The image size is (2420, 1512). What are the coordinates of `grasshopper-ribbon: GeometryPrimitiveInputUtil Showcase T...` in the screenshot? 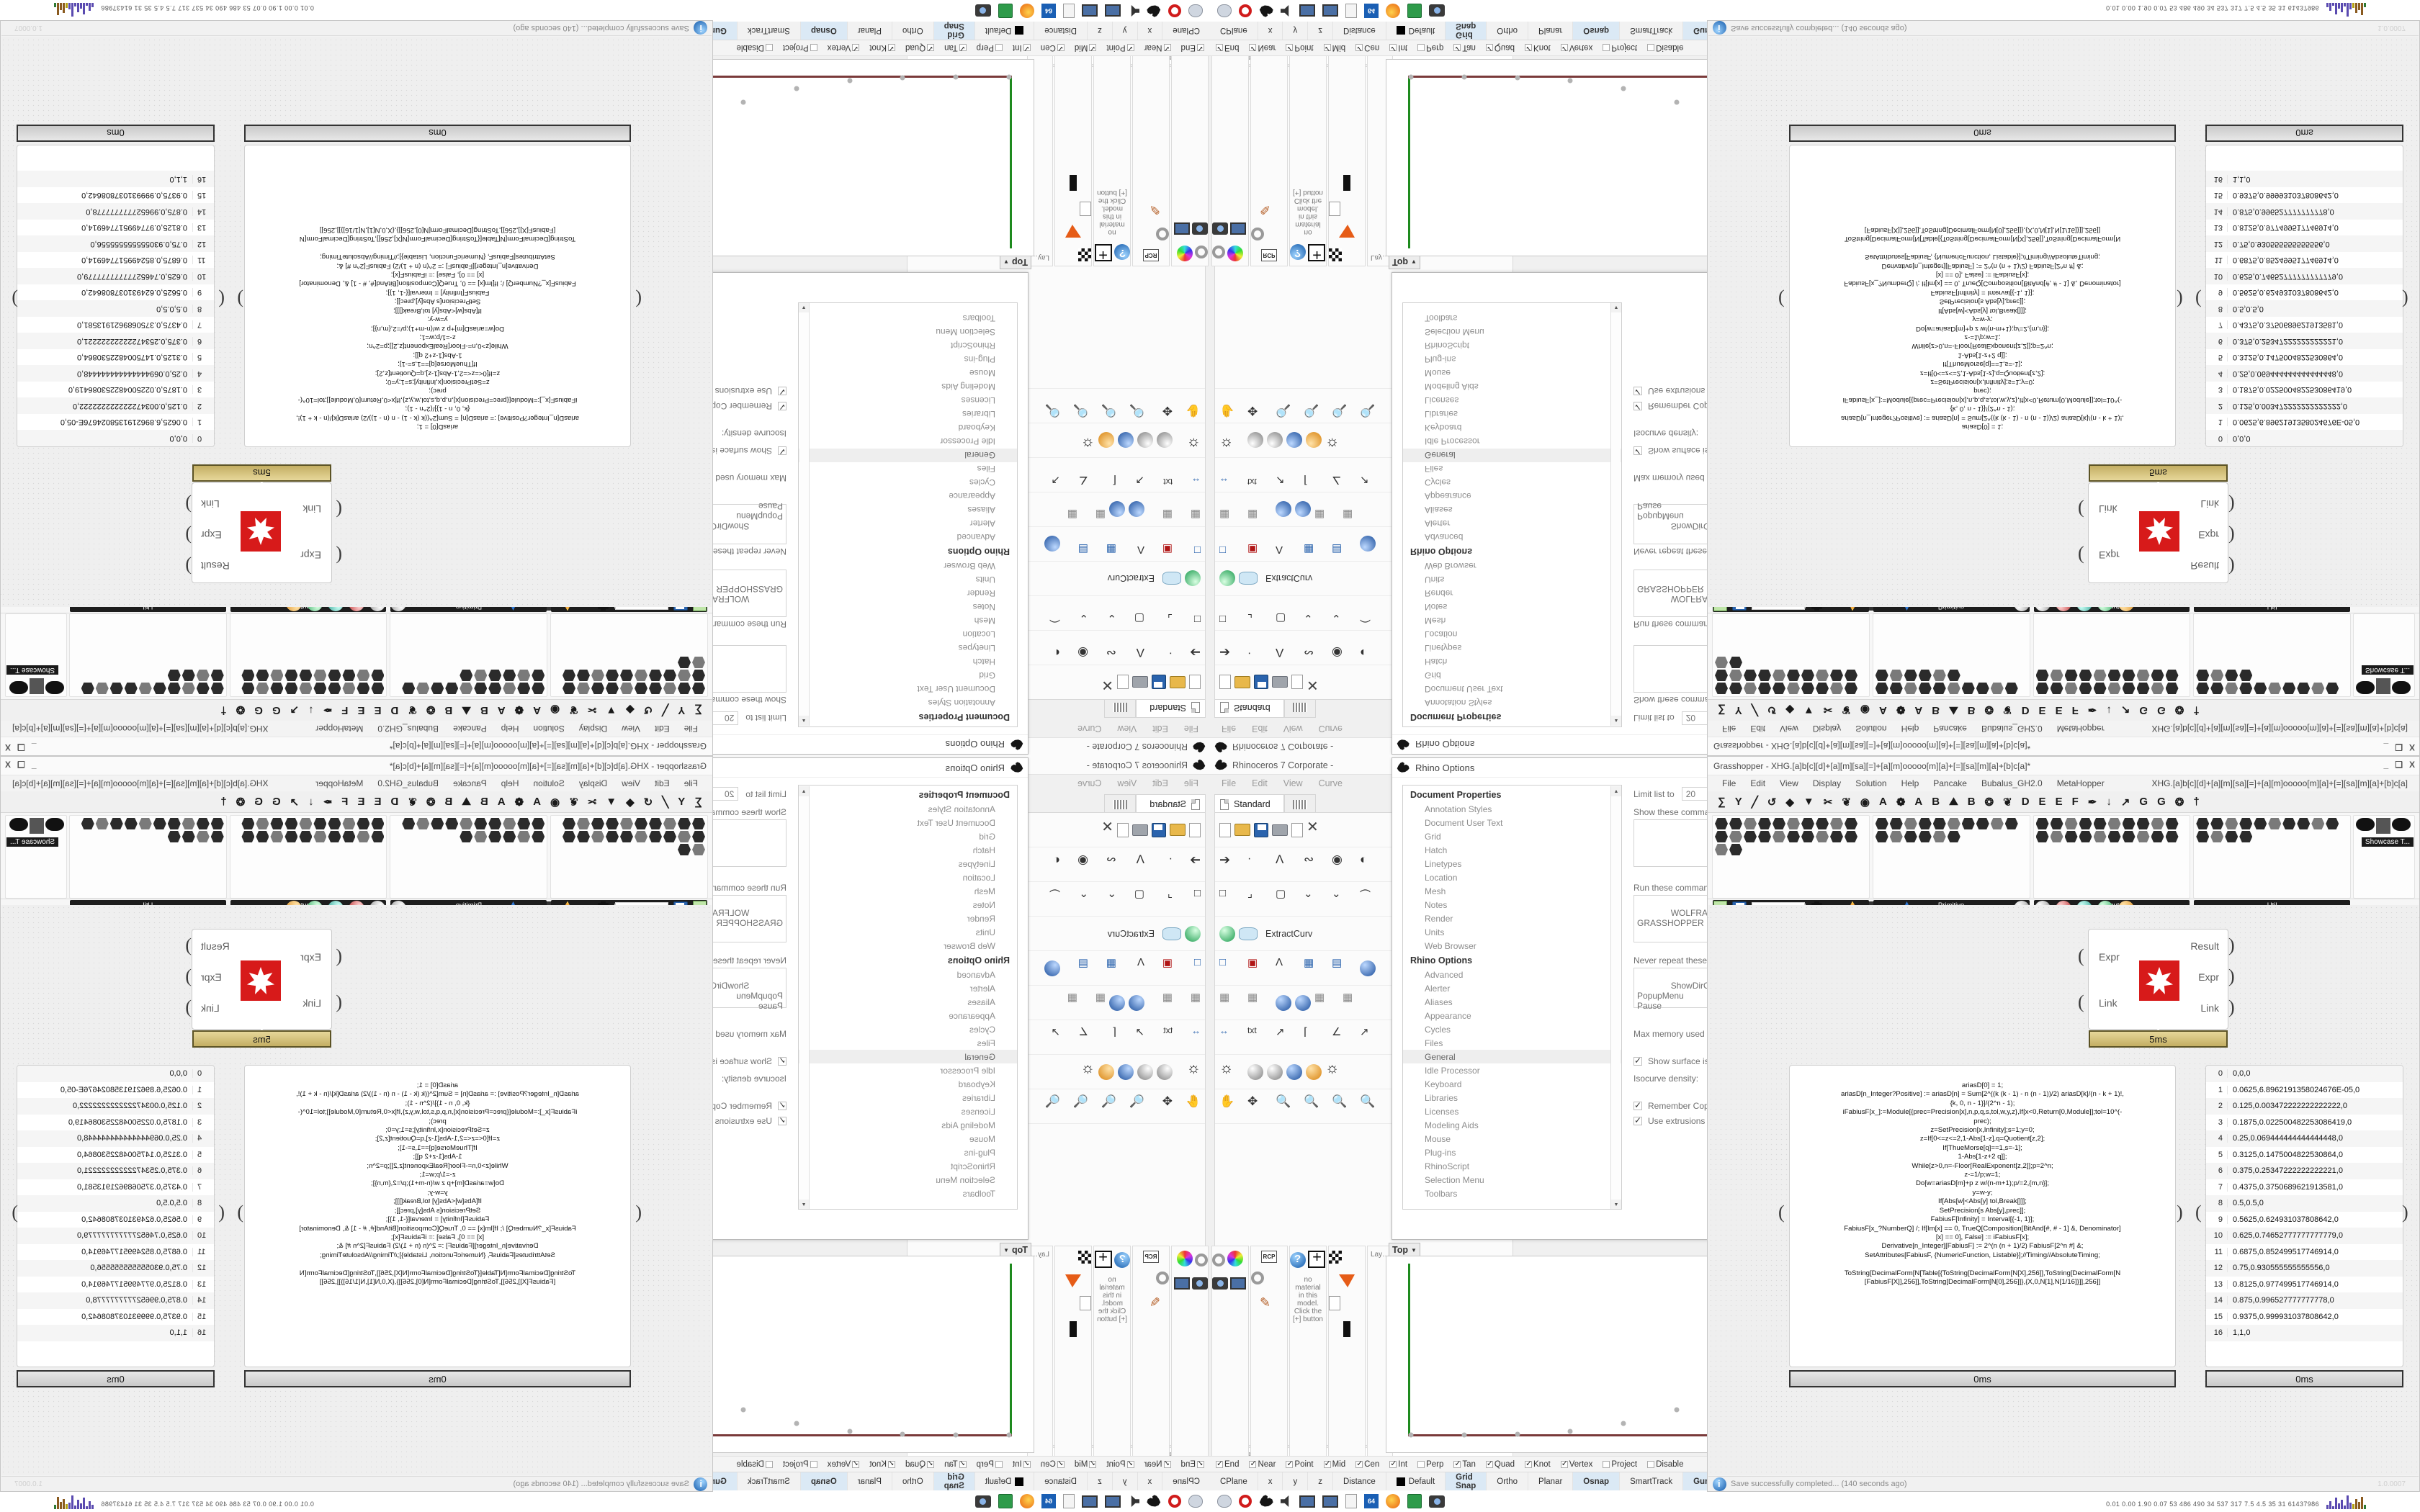 It's located at (2063, 862).